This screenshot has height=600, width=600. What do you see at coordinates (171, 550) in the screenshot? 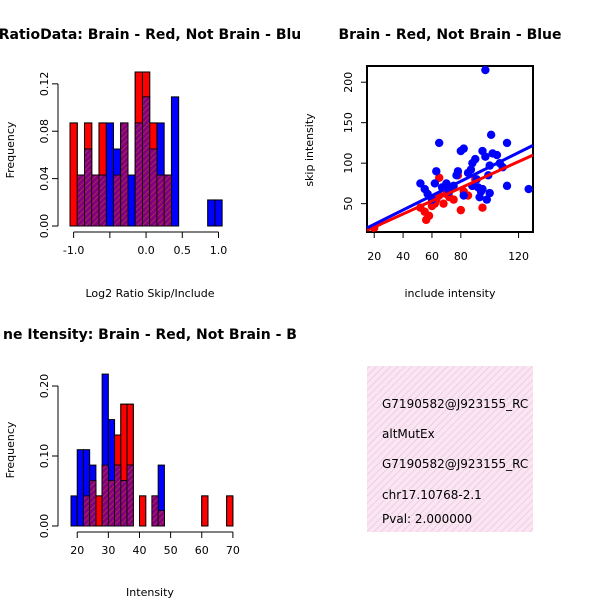
I see `x-axis-tick-label: 50` at bounding box center [171, 550].